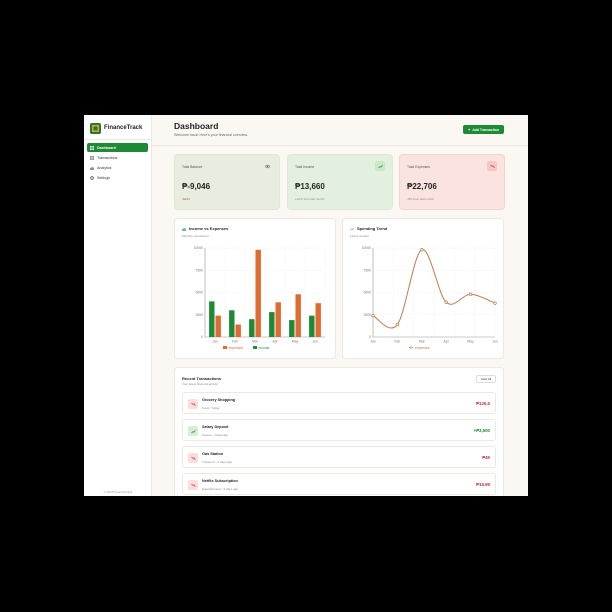 This screenshot has height=612, width=612. I want to click on transaction-amount: ₱125.5, so click(483, 403).